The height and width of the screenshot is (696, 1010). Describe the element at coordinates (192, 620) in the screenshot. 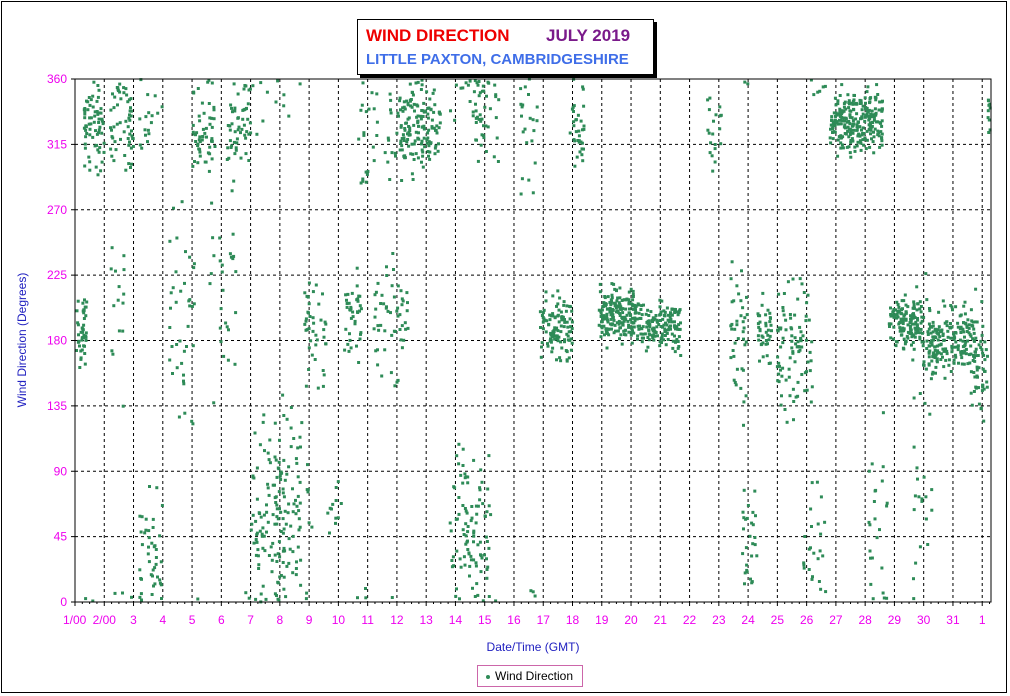

I see `x-tick-label: 5` at that location.